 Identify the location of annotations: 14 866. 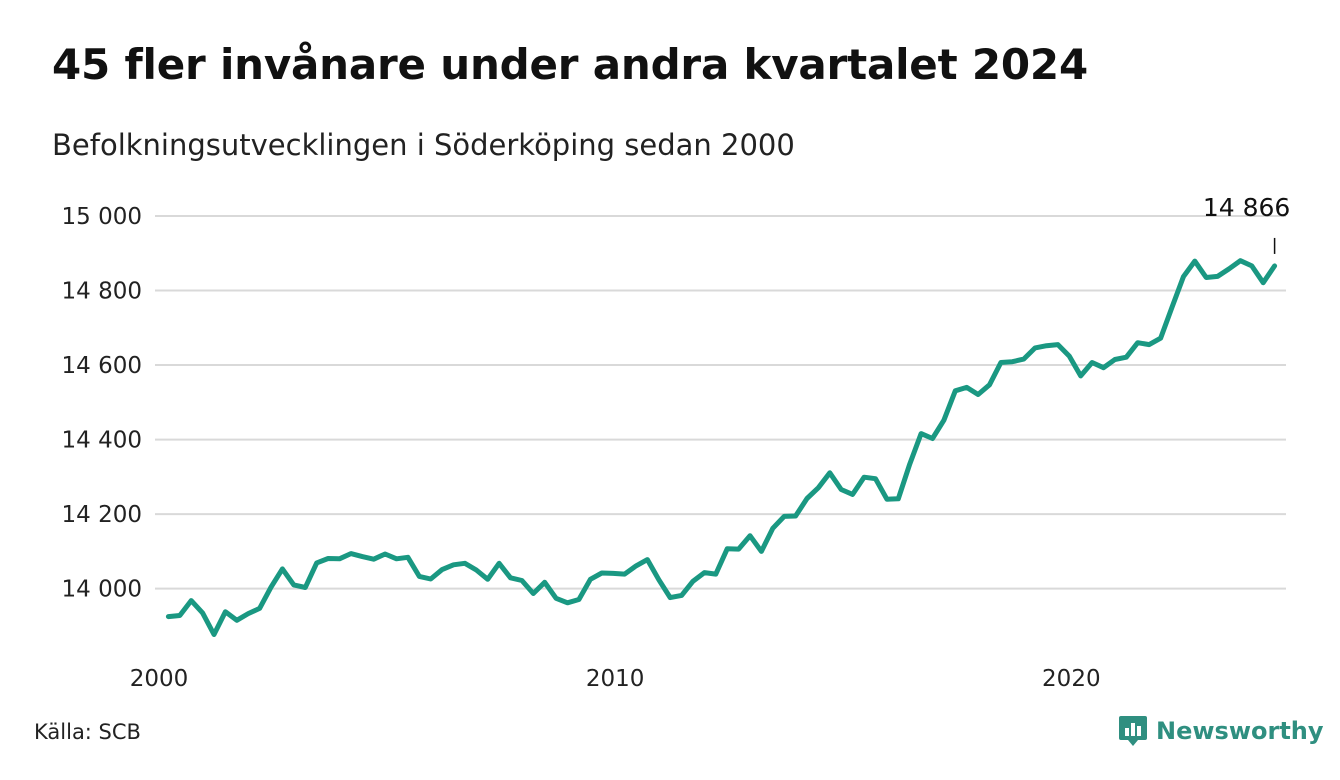
(1246, 223).